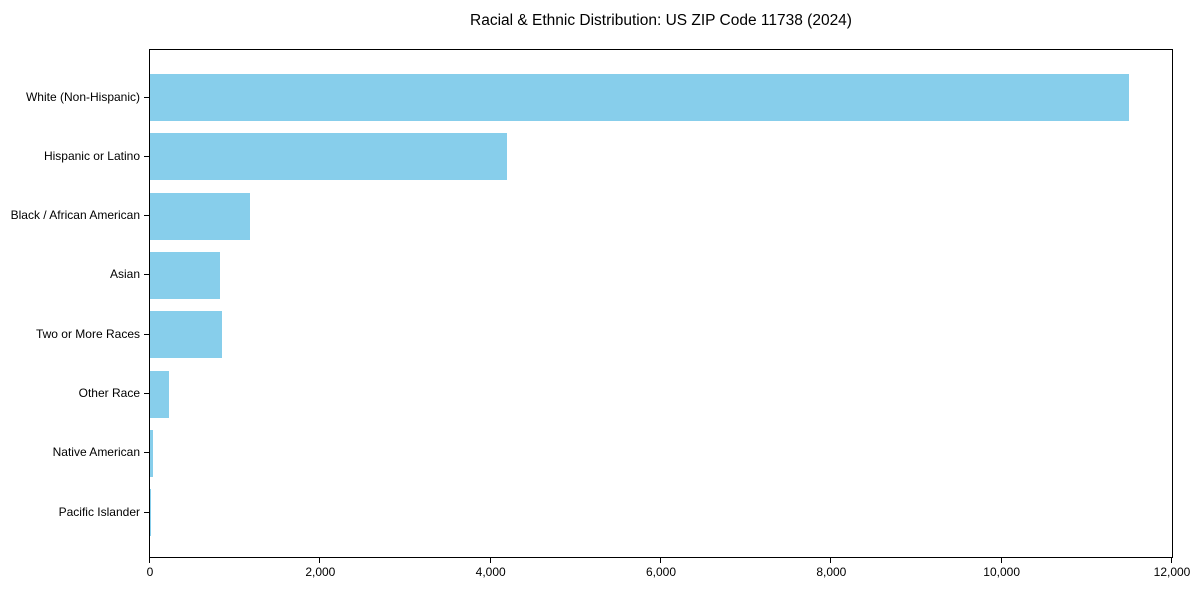  Describe the element at coordinates (320, 572) in the screenshot. I see `x-tick-label-2000: 2,000` at that location.